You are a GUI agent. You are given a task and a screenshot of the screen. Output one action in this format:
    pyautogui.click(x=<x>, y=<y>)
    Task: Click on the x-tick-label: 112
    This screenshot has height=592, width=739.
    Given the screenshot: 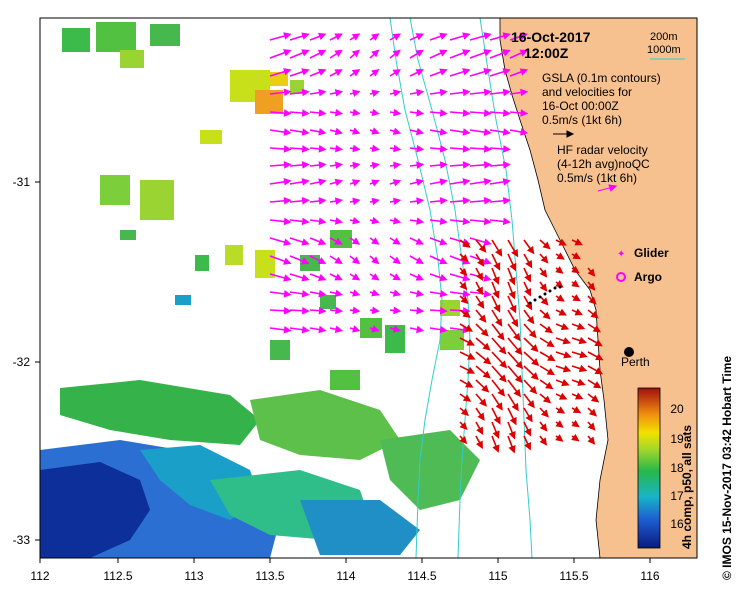 What is the action you would take?
    pyautogui.click(x=39, y=576)
    